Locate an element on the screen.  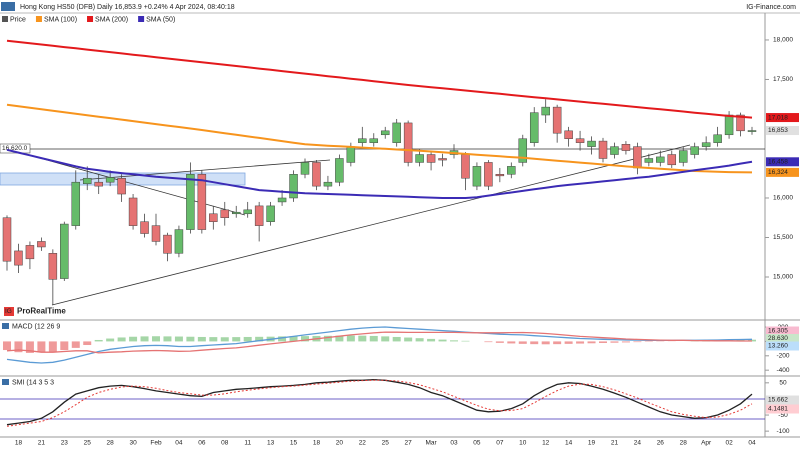
x-tick-label: 28 is located at coordinates (684, 443).